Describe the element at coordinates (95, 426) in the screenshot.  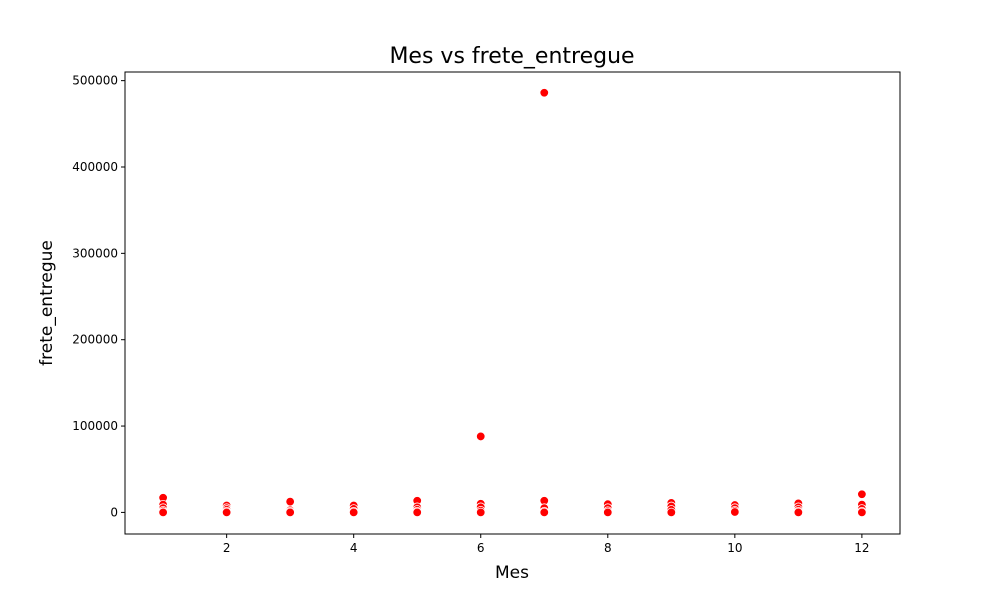
I see `y-tick-label: 100000` at that location.